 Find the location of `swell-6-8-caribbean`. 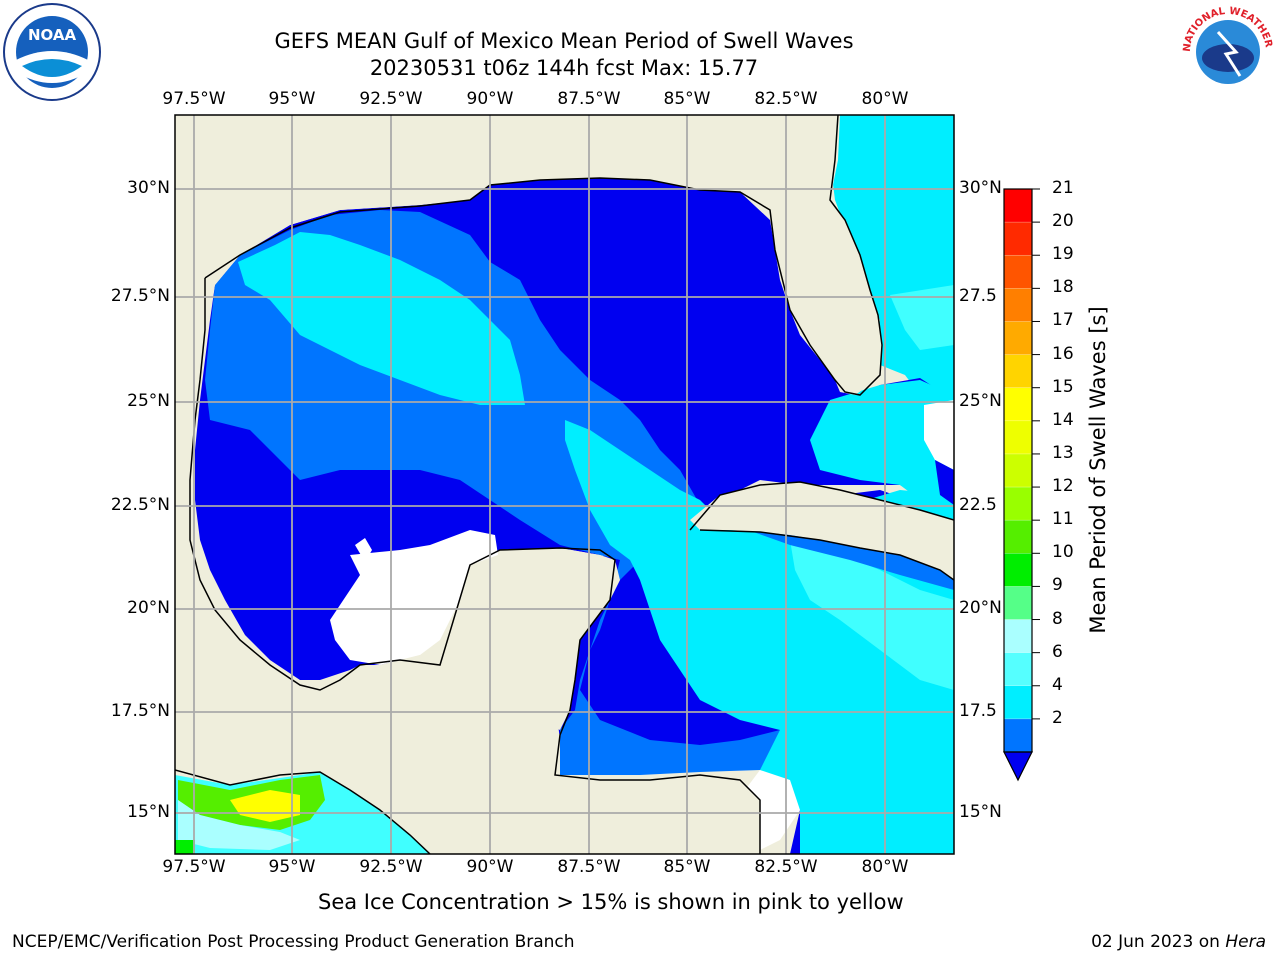

swell-6-8-caribbean is located at coordinates (872, 615).